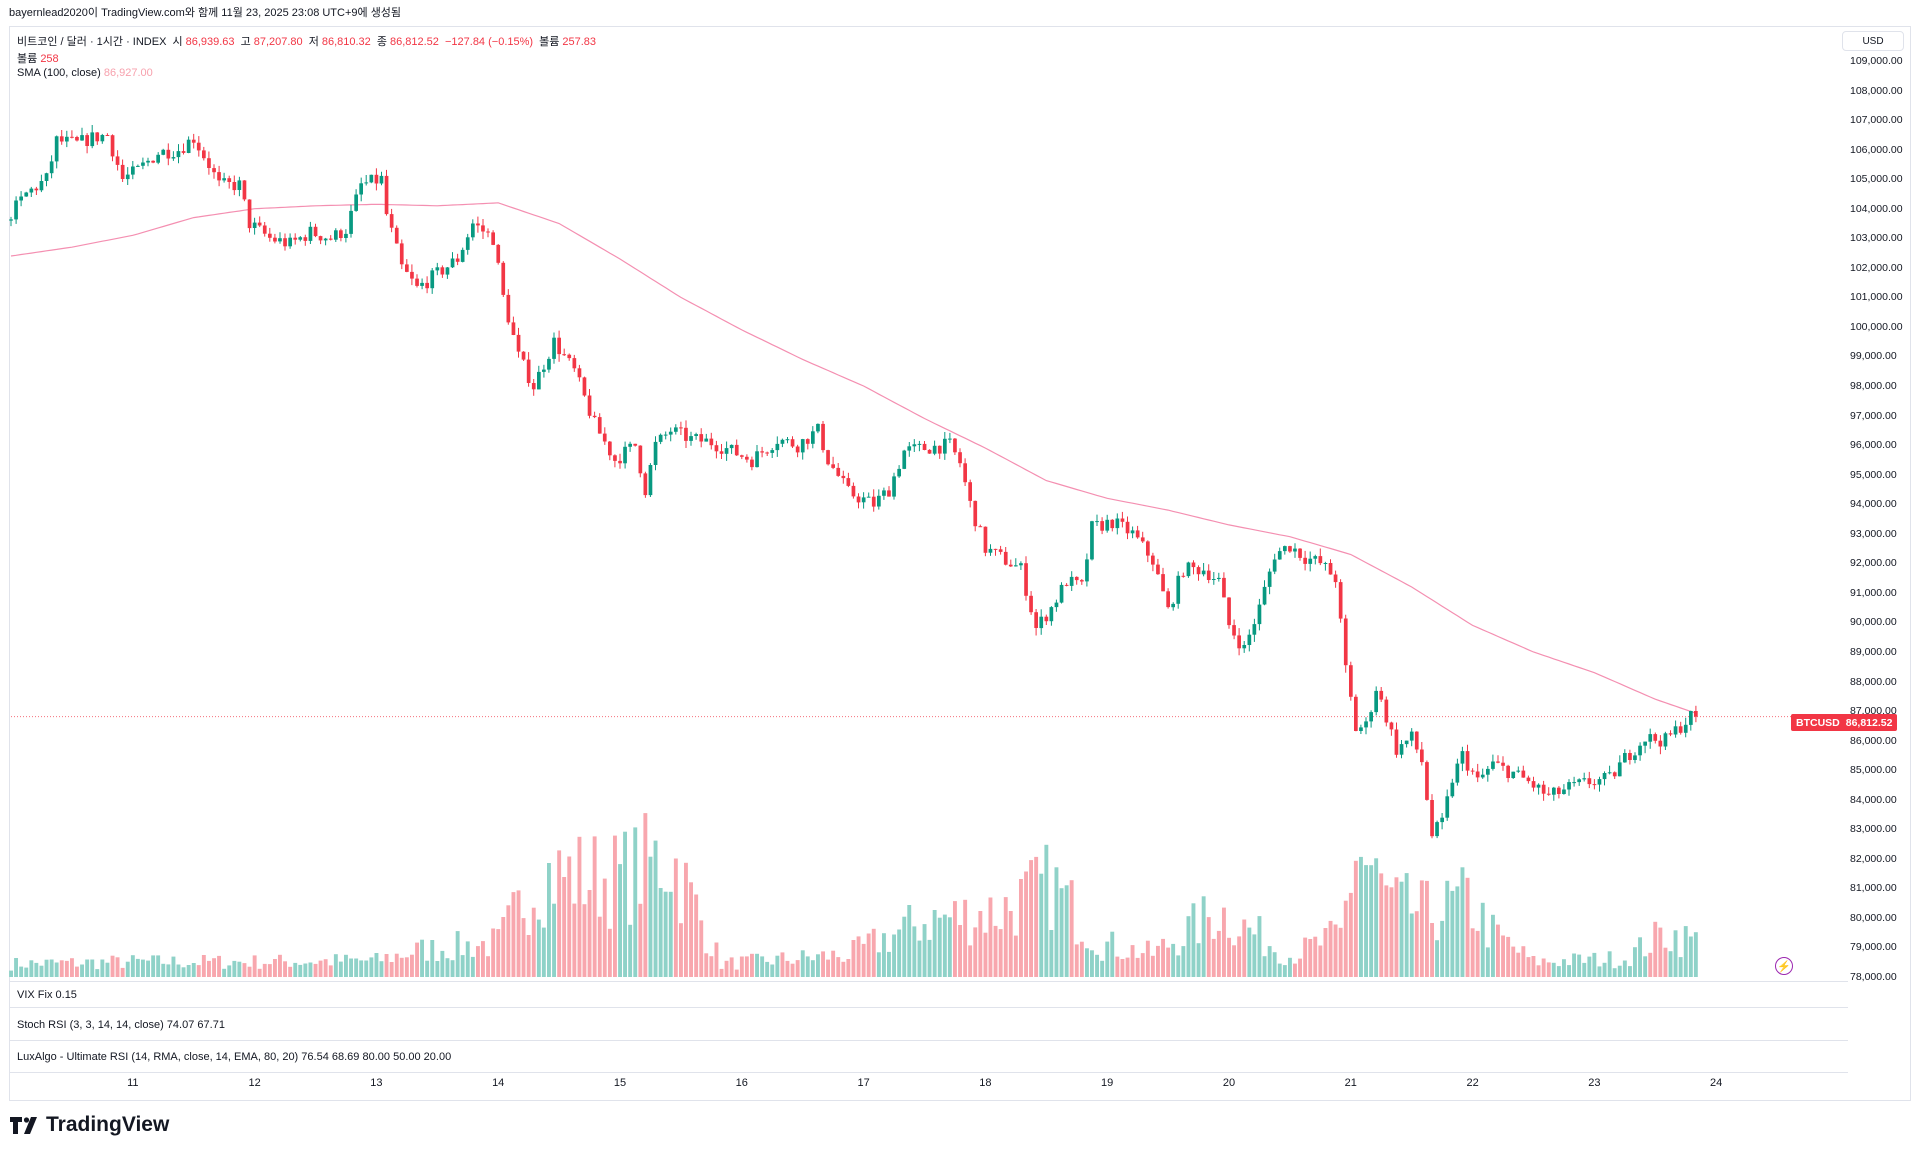 The width and height of the screenshot is (1920, 1153). I want to click on ultimate-rsi-v1: 76.54, so click(315, 1057).